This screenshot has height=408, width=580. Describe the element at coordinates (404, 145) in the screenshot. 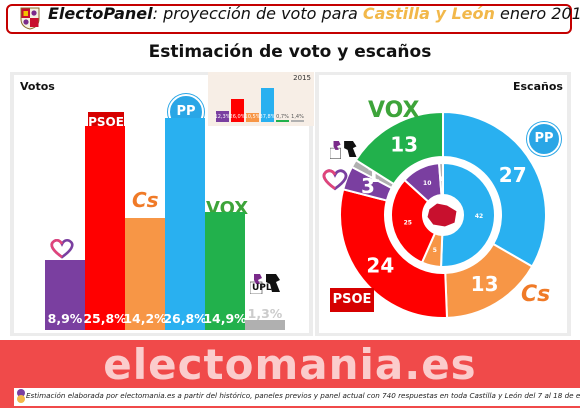

I see `seat-label-vox: 13` at that location.